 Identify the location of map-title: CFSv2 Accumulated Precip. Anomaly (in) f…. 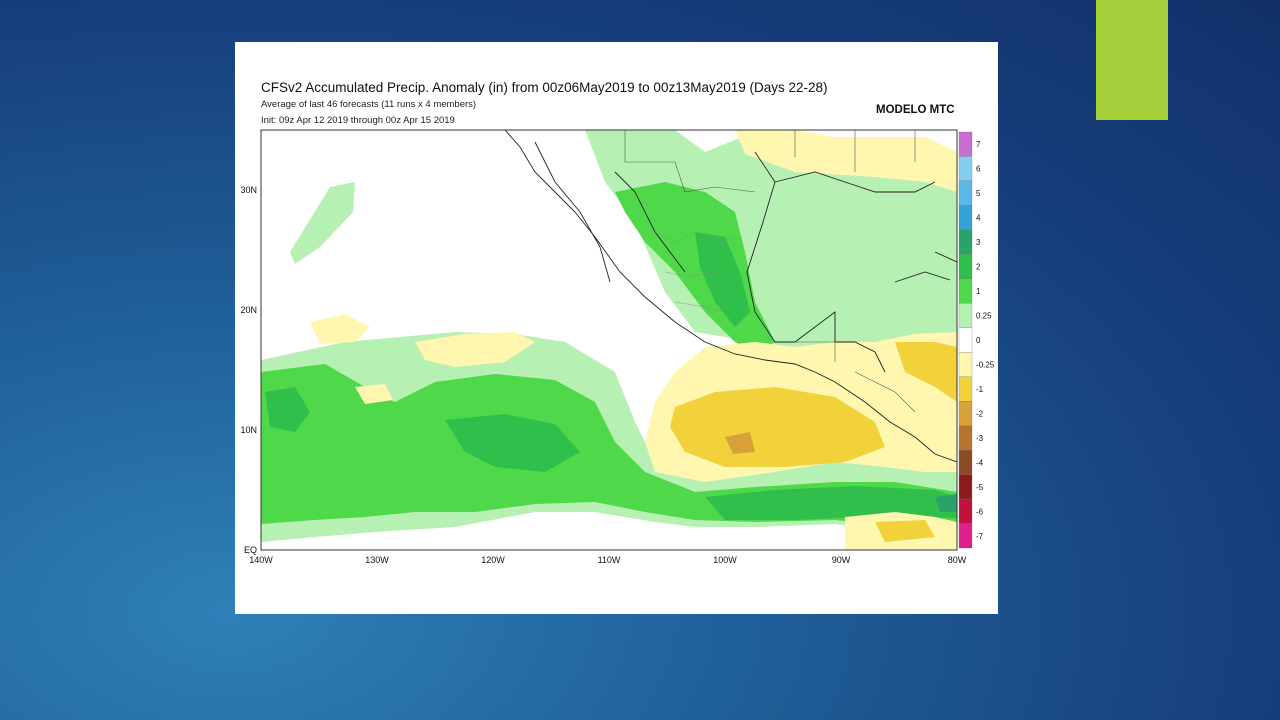
(544, 87).